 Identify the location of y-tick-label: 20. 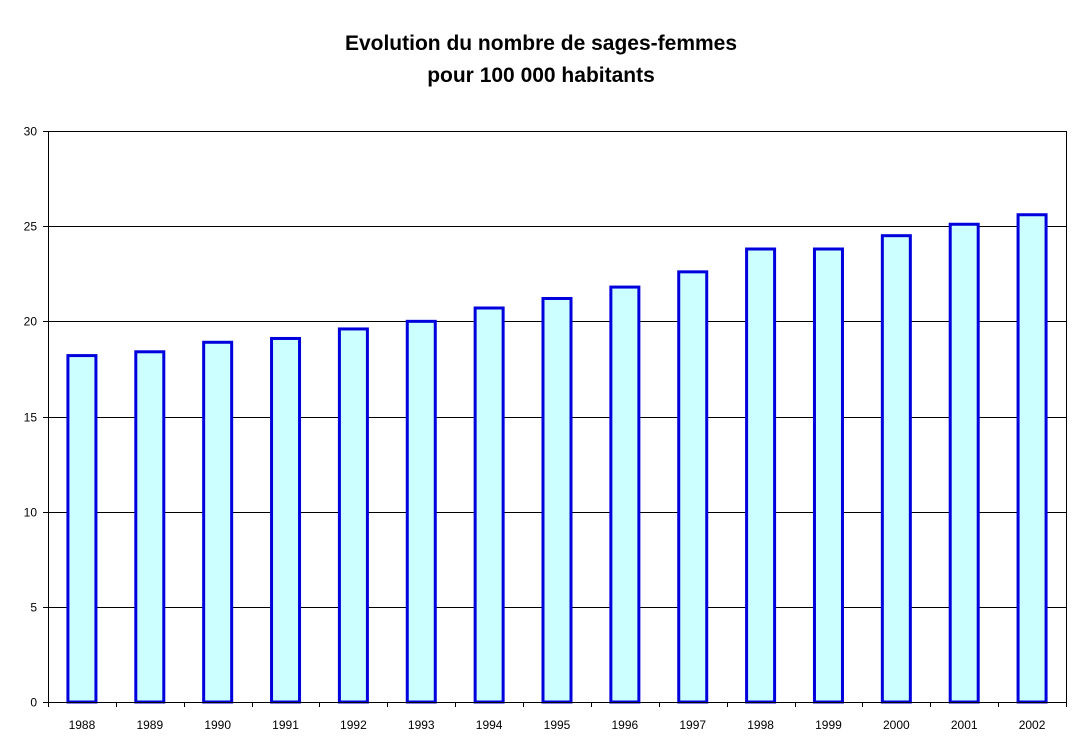
(31, 322).